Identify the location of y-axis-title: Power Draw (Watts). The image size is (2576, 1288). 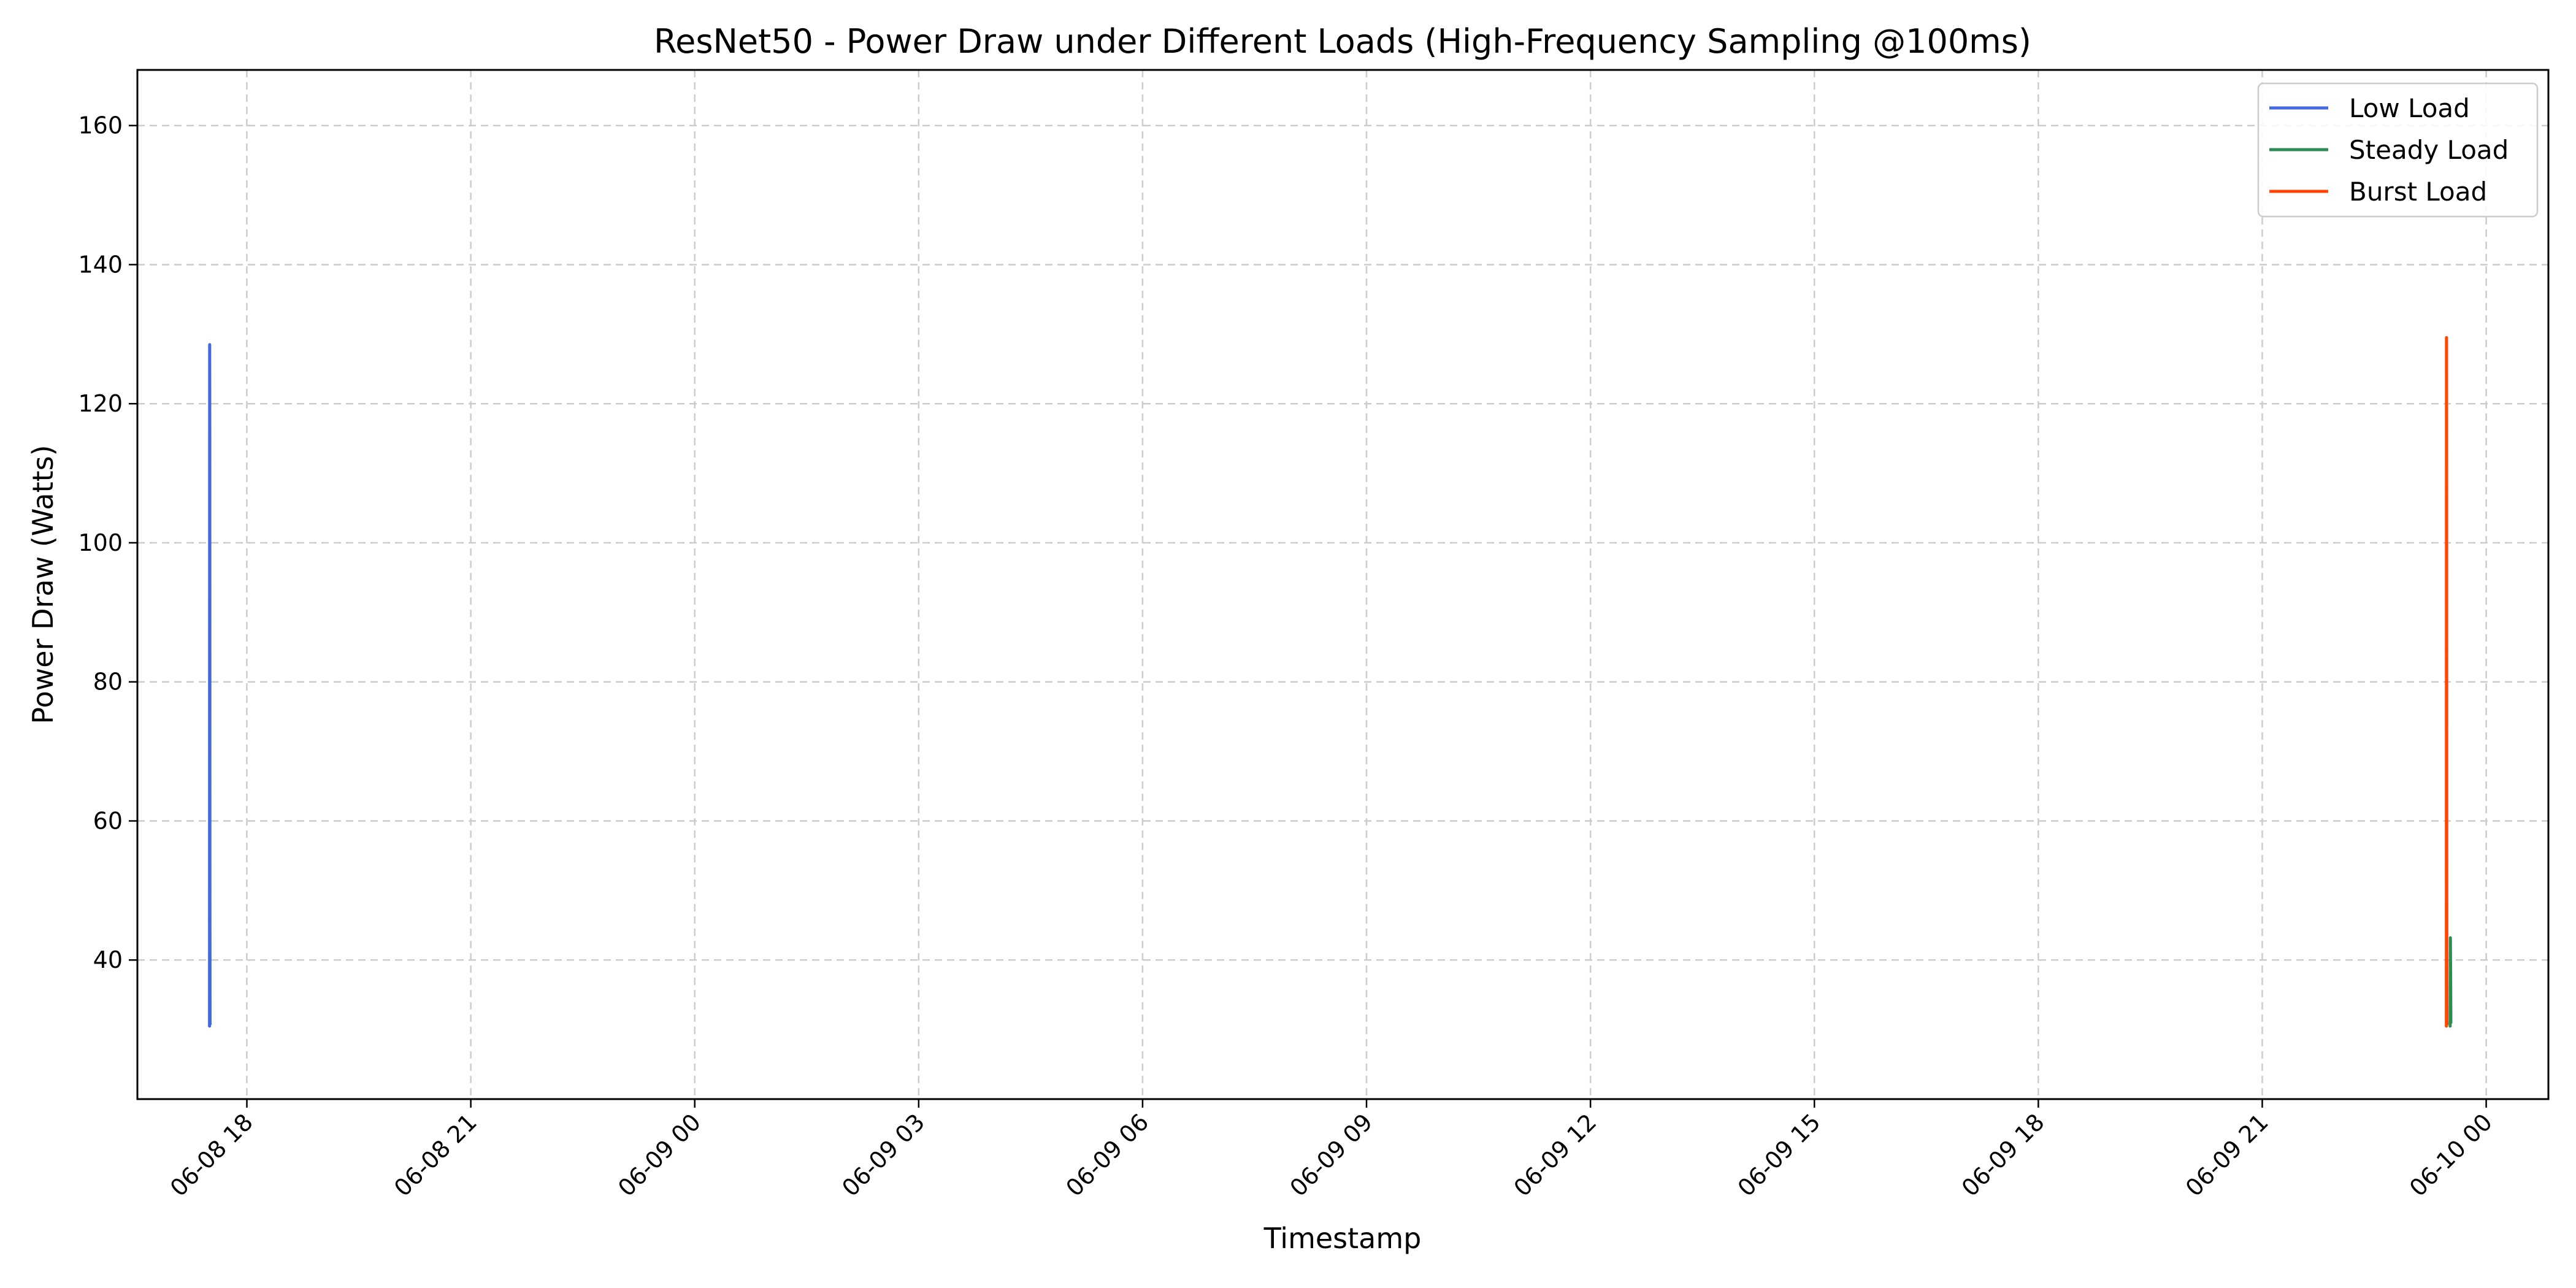
(42, 584).